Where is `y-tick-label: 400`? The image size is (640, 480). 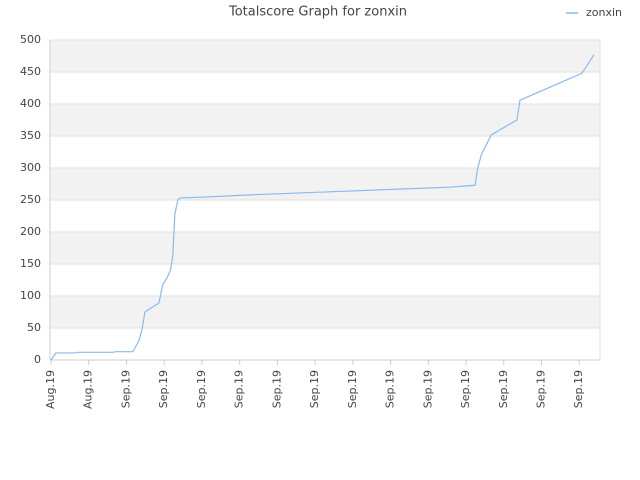 y-tick-label: 400 is located at coordinates (30, 103).